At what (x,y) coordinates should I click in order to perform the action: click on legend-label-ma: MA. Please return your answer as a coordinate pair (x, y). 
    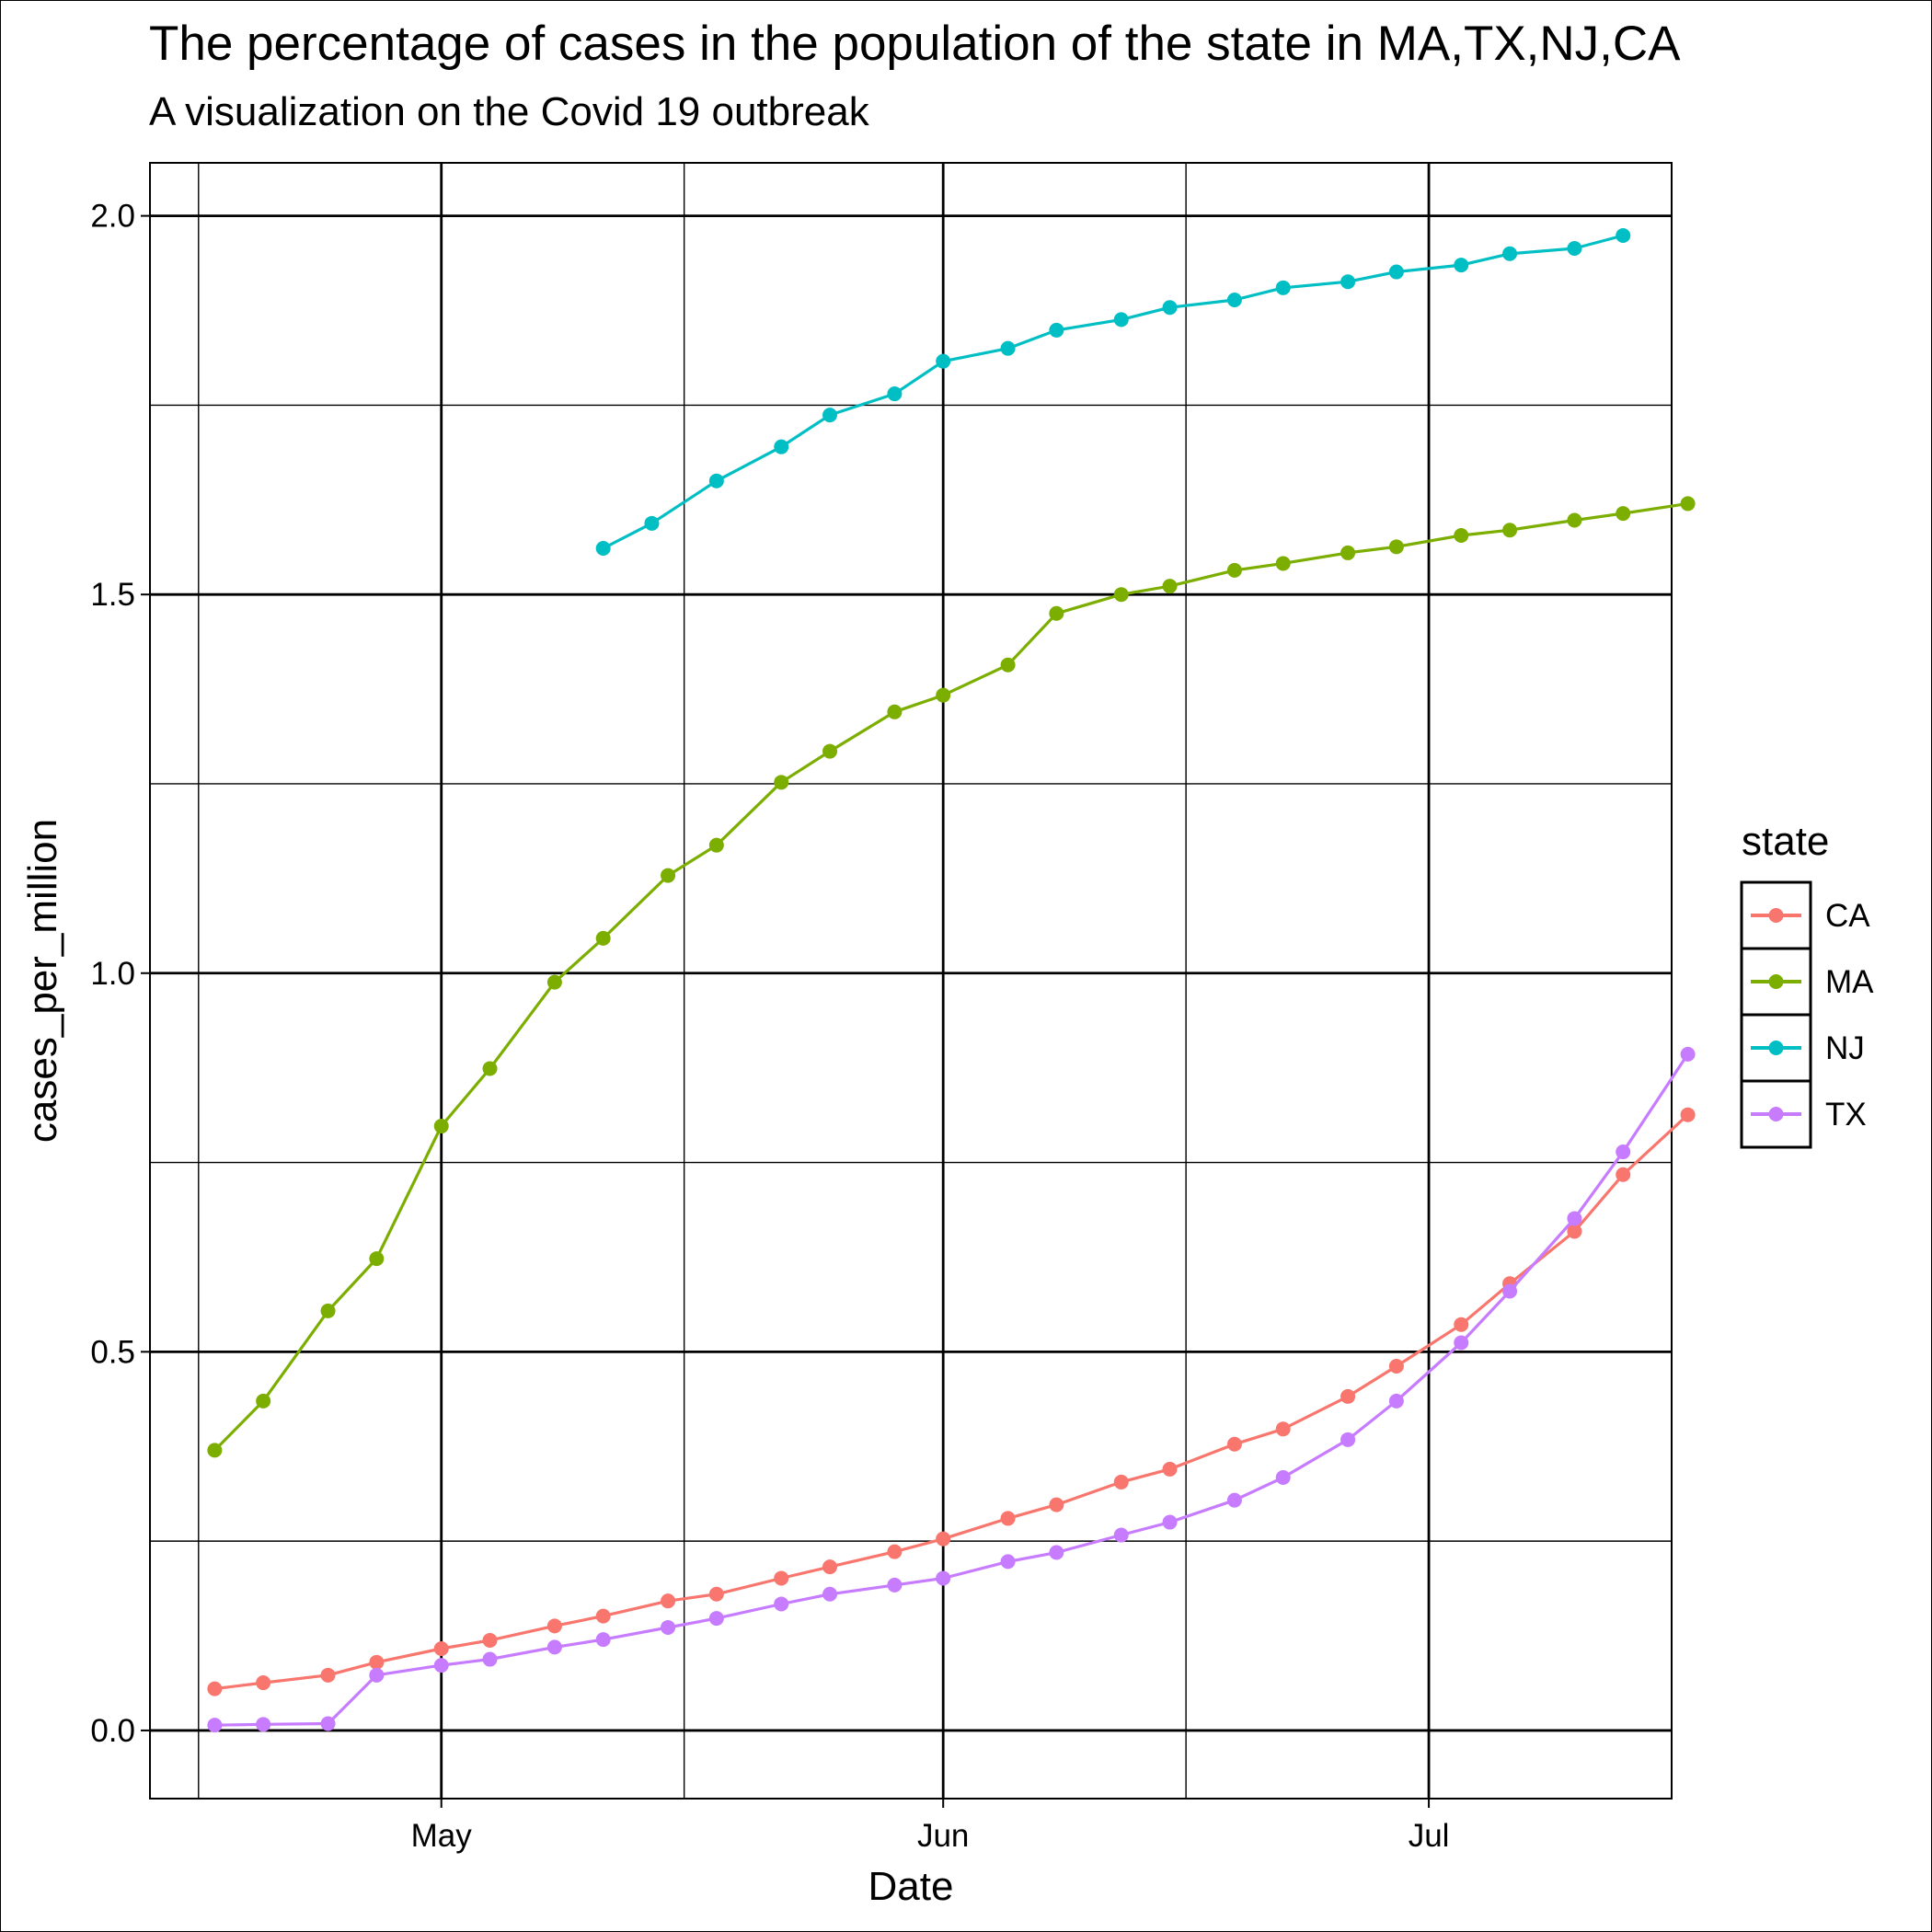
    Looking at the image, I should click on (1849, 982).